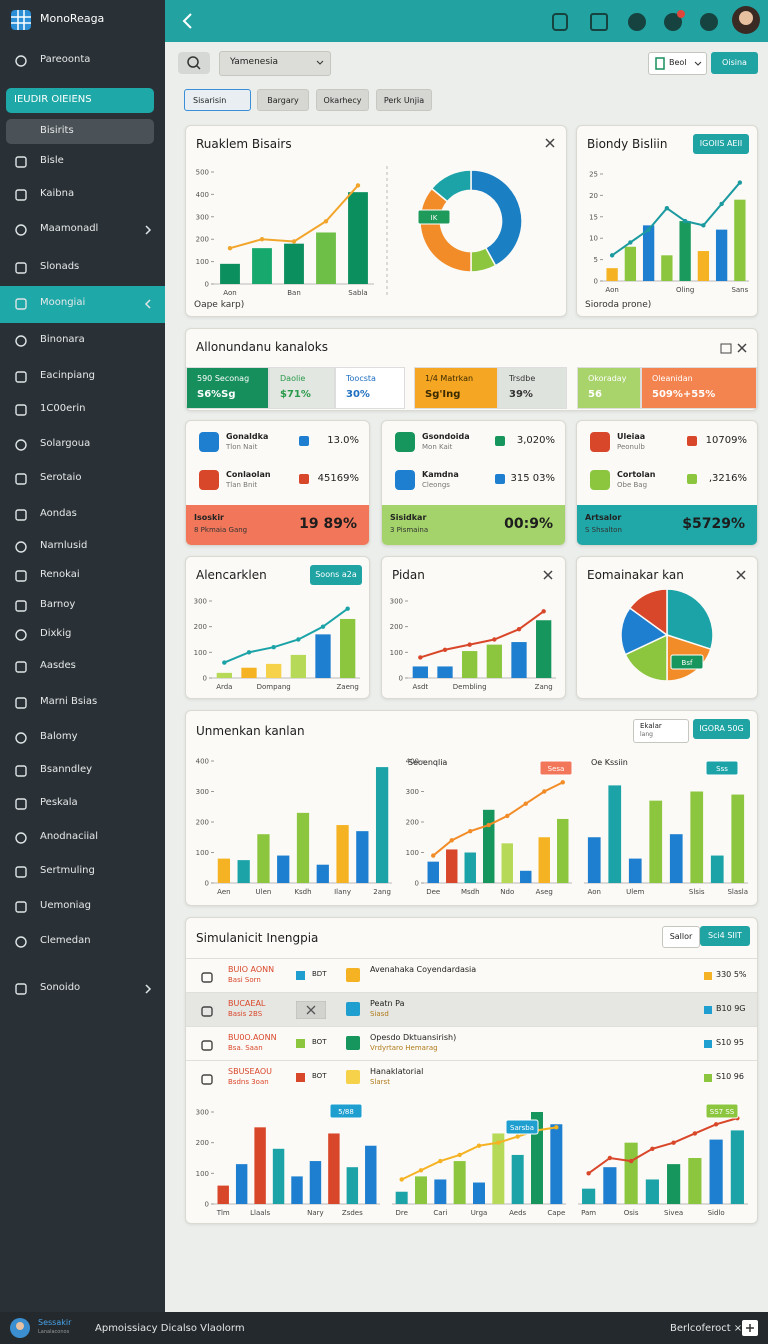  I want to click on card-button: Sci4 SIIT, so click(725, 936).